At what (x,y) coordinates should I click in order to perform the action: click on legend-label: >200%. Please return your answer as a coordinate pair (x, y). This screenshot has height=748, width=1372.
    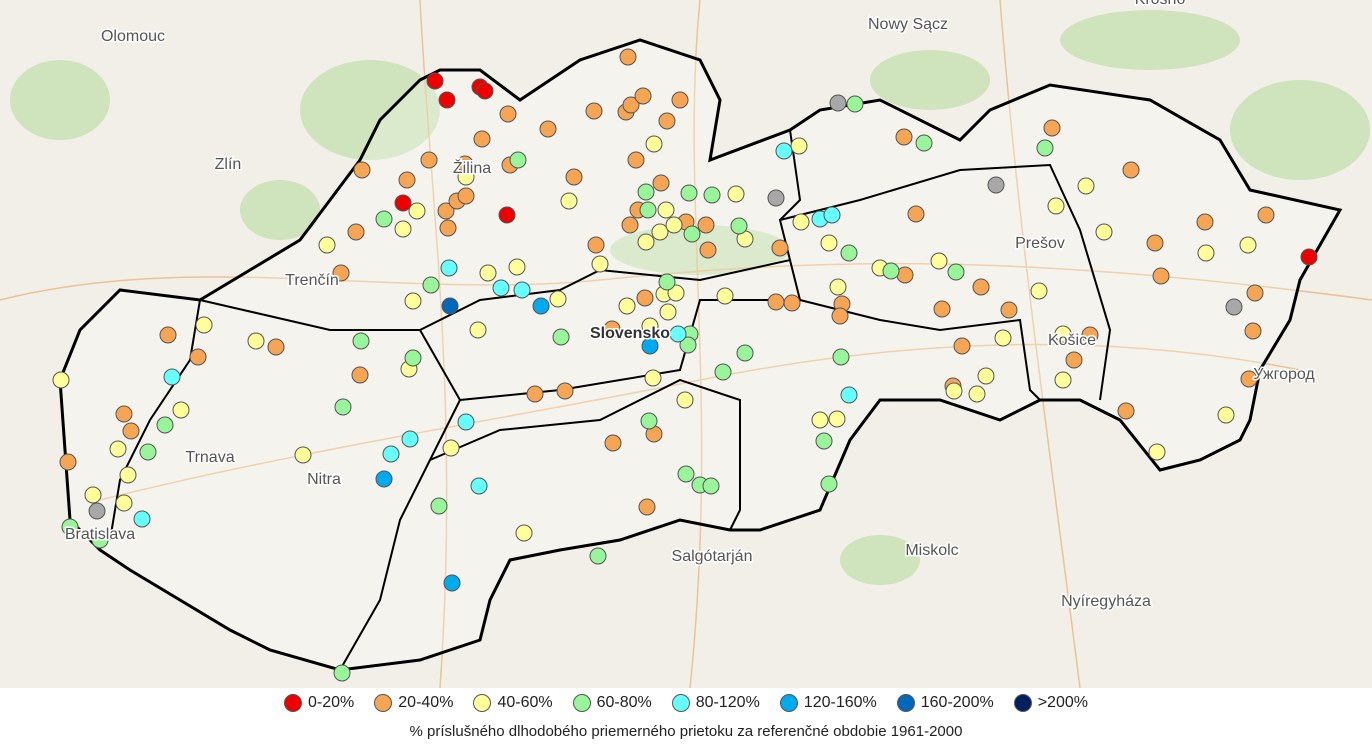
    Looking at the image, I should click on (1062, 703).